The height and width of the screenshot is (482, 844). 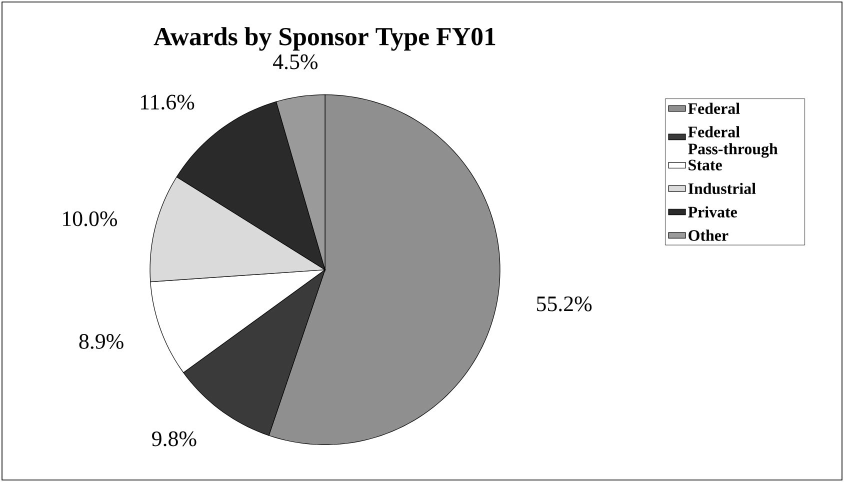 I want to click on legend-label: Federal Pass-through, so click(x=733, y=142).